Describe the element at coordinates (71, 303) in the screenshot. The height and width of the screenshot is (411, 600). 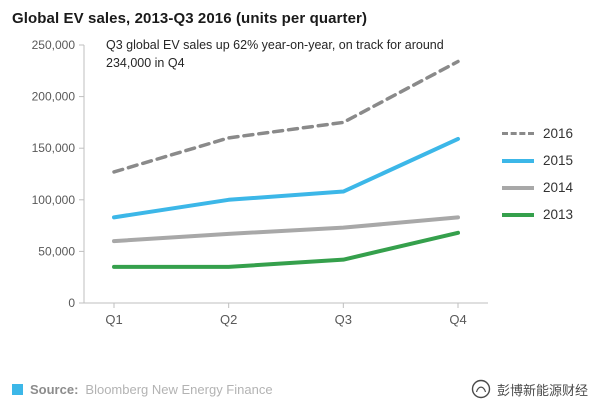
I see `y-tick-label: 0` at that location.